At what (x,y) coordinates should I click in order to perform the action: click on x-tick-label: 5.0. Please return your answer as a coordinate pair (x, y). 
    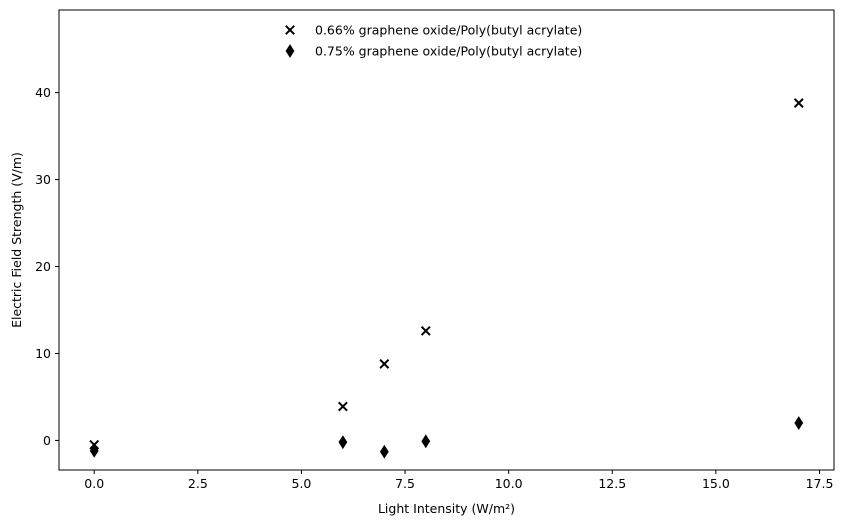
    Looking at the image, I should click on (302, 483).